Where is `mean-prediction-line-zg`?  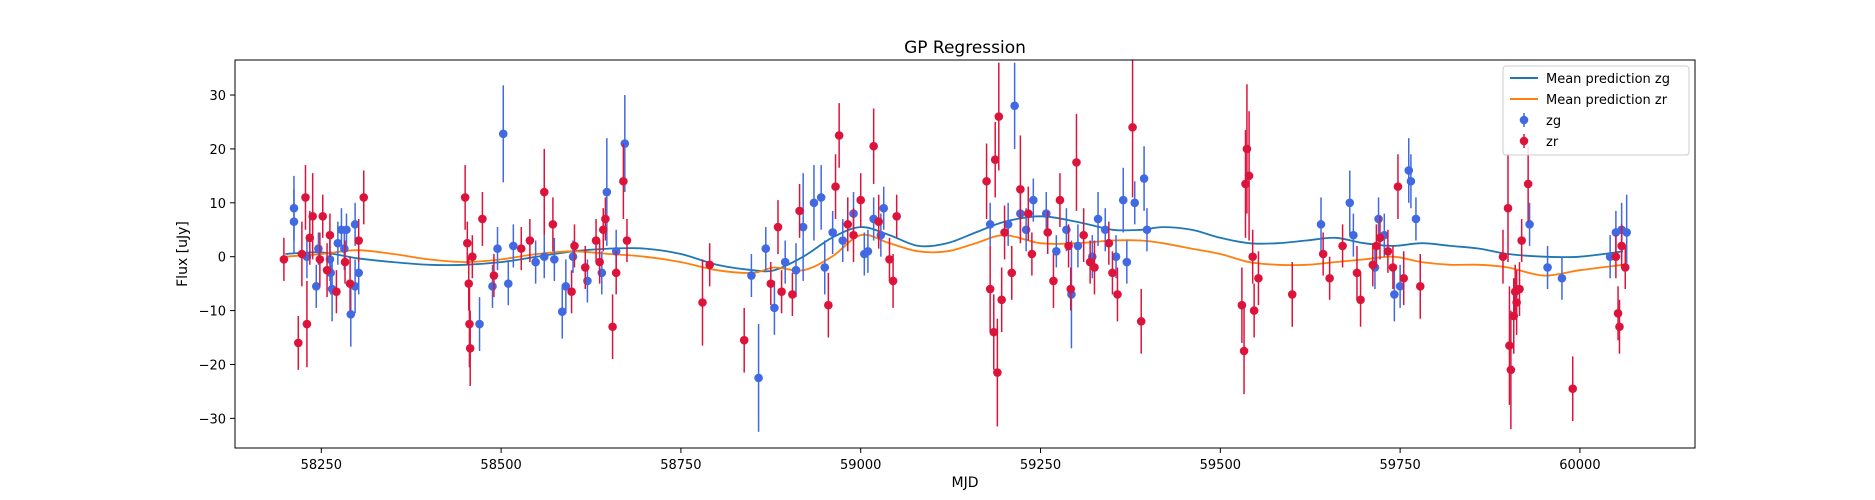
mean-prediction-line-zg is located at coordinates (954, 244).